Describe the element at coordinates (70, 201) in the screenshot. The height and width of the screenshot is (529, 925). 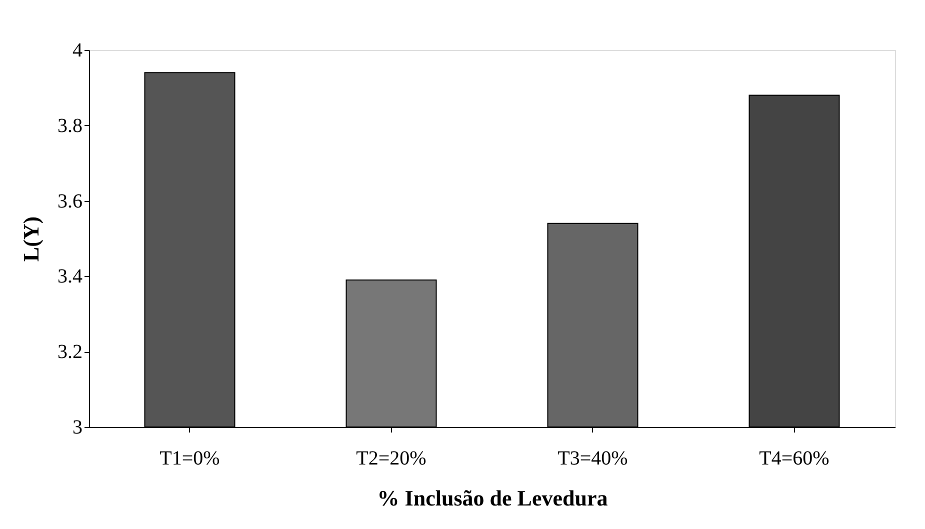
I see `y-tick-label: 3.6` at that location.